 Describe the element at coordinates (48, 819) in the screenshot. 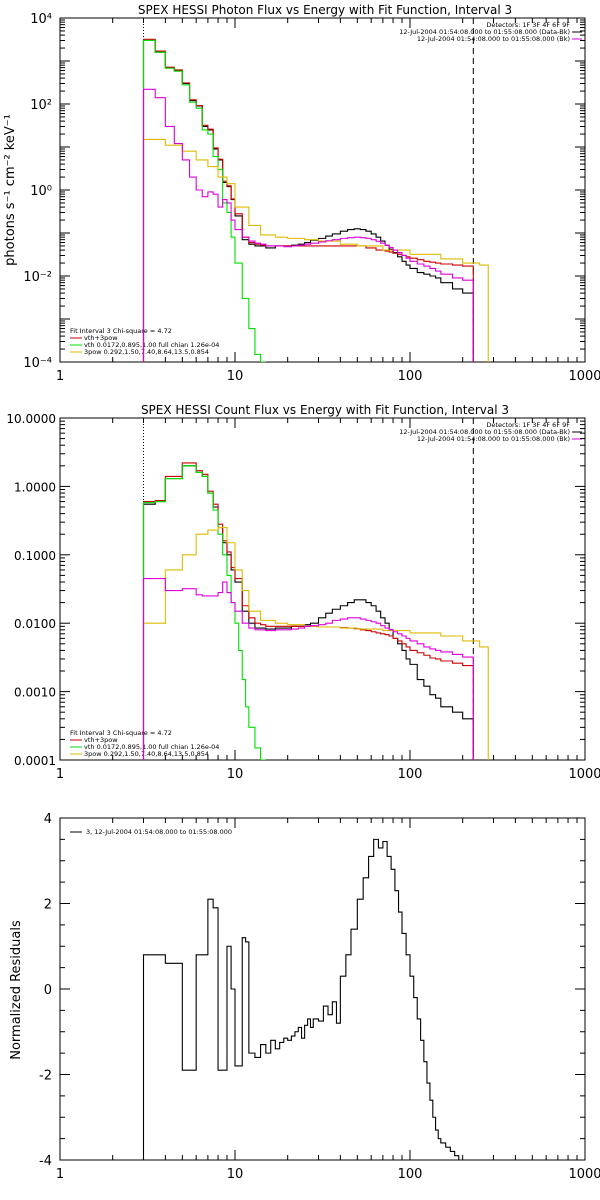

I see `y-tick-label: 4` at that location.